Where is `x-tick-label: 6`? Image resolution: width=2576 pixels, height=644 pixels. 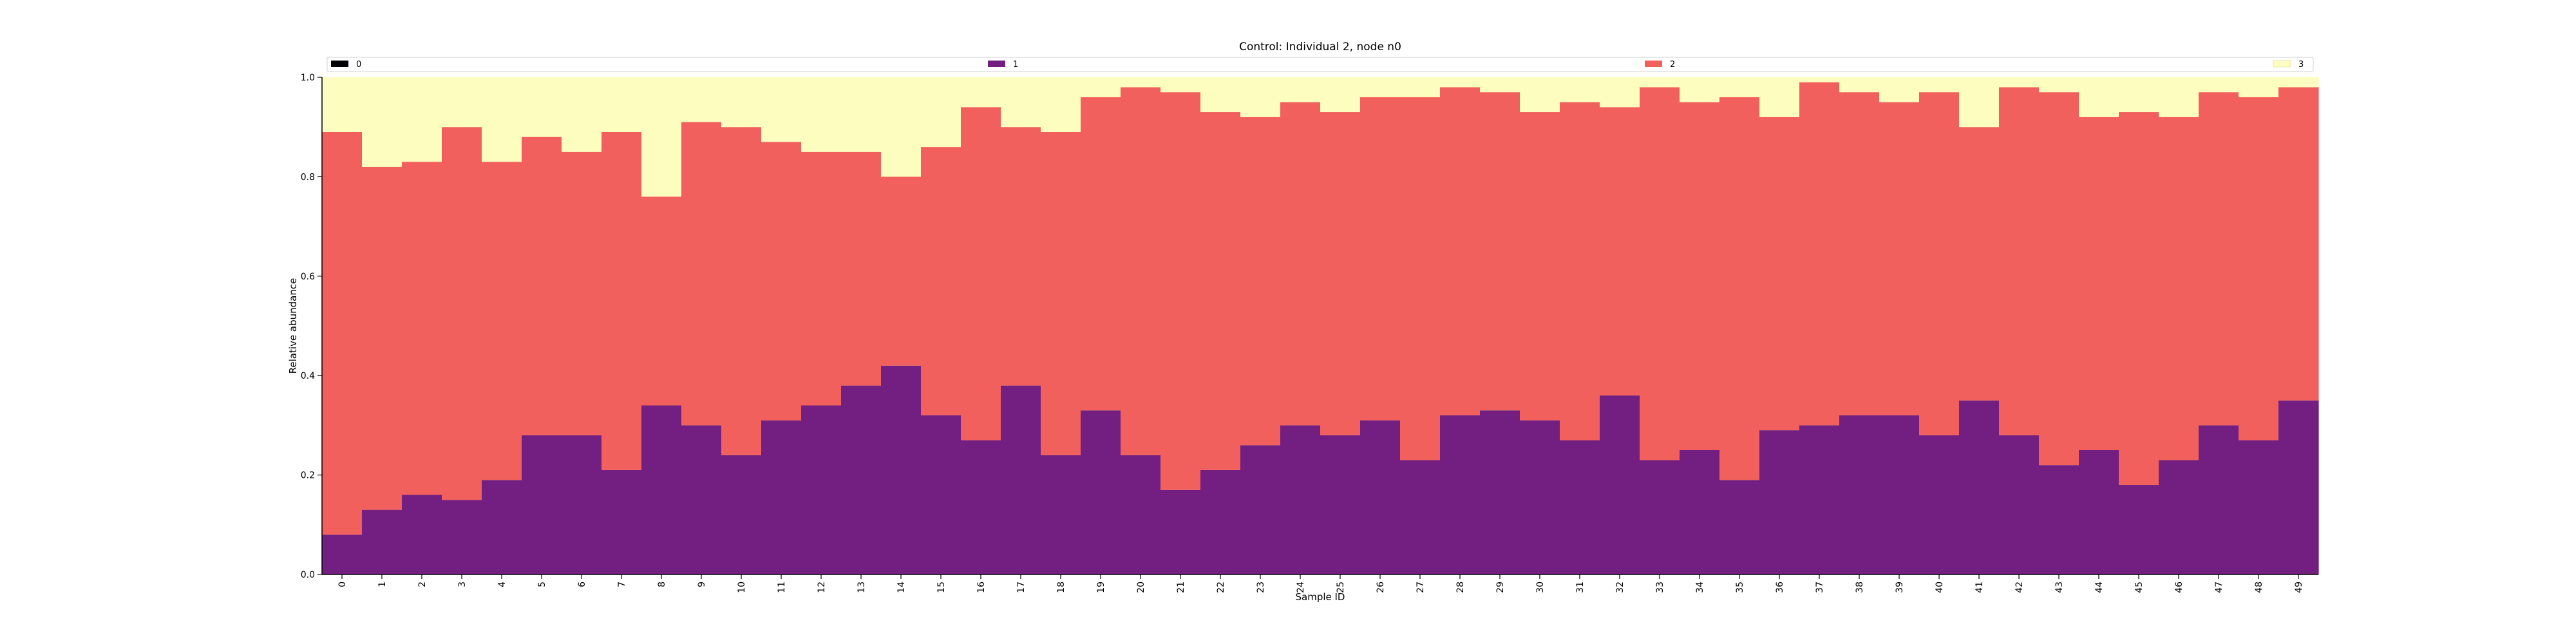 x-tick-label: 6 is located at coordinates (582, 585).